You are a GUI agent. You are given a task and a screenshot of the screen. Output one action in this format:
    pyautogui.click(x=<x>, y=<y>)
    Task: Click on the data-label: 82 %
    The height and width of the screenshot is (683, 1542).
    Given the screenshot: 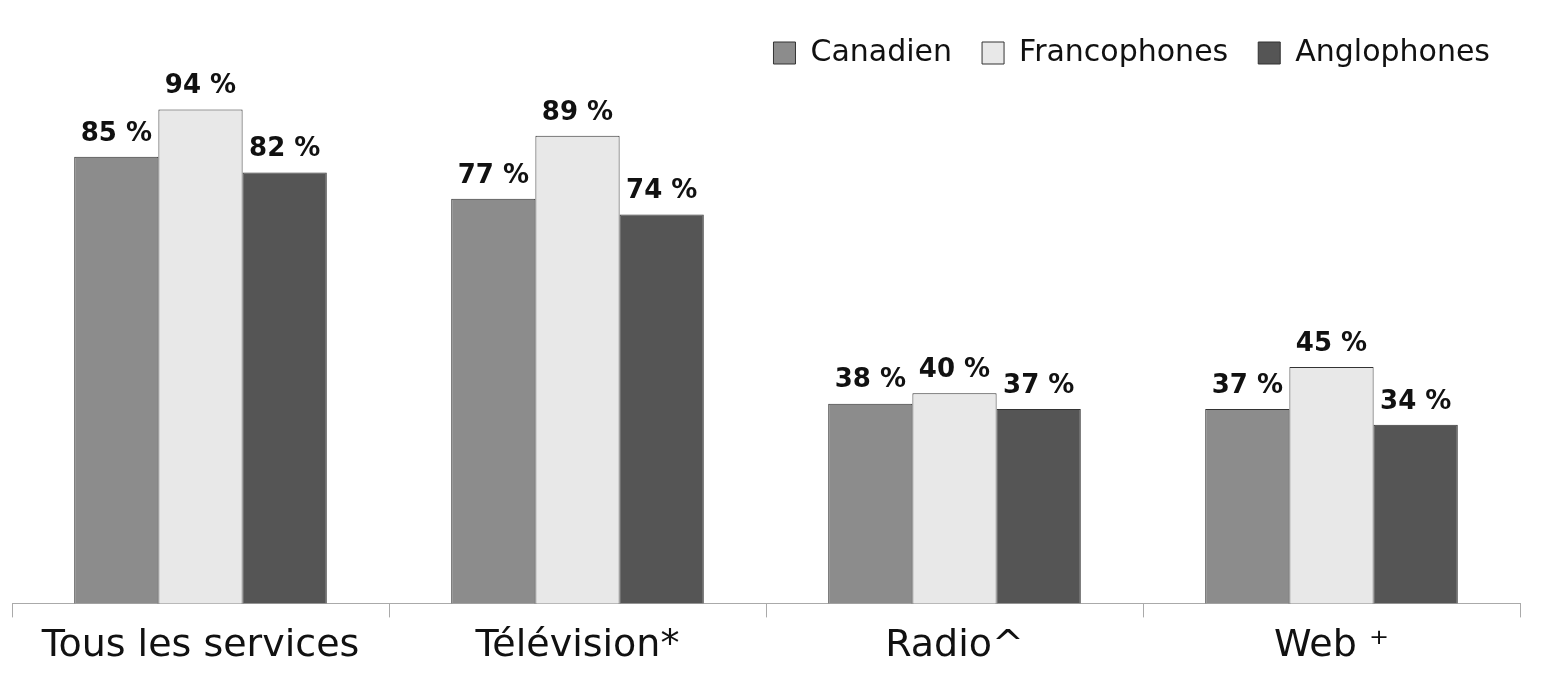 What is the action you would take?
    pyautogui.click(x=285, y=147)
    